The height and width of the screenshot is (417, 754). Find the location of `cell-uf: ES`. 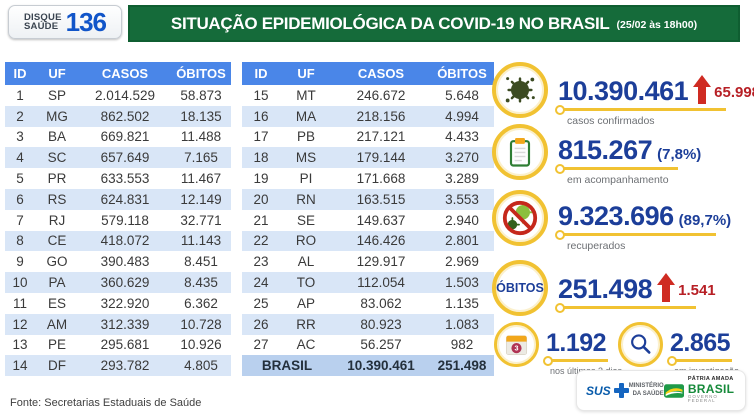

cell-uf: ES is located at coordinates (56, 303).